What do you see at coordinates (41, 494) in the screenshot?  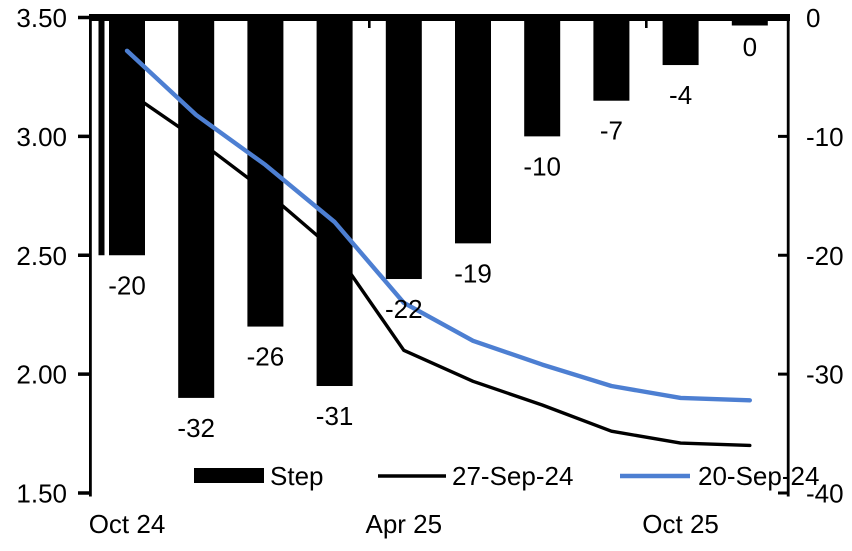 I see `left-axis-tick-label: 1.50` at bounding box center [41, 494].